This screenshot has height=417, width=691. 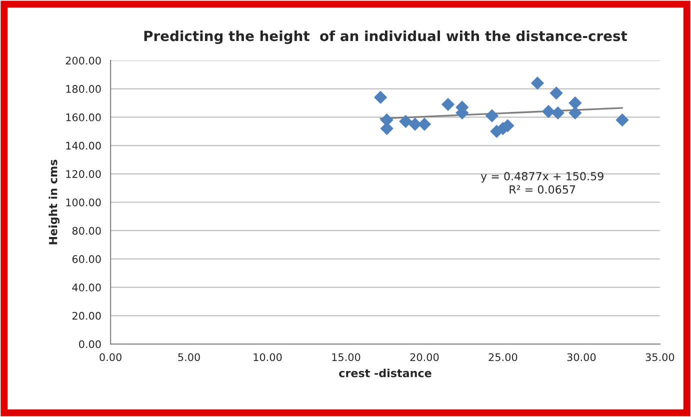 I want to click on y-tick-label: 160.00, so click(x=83, y=117).